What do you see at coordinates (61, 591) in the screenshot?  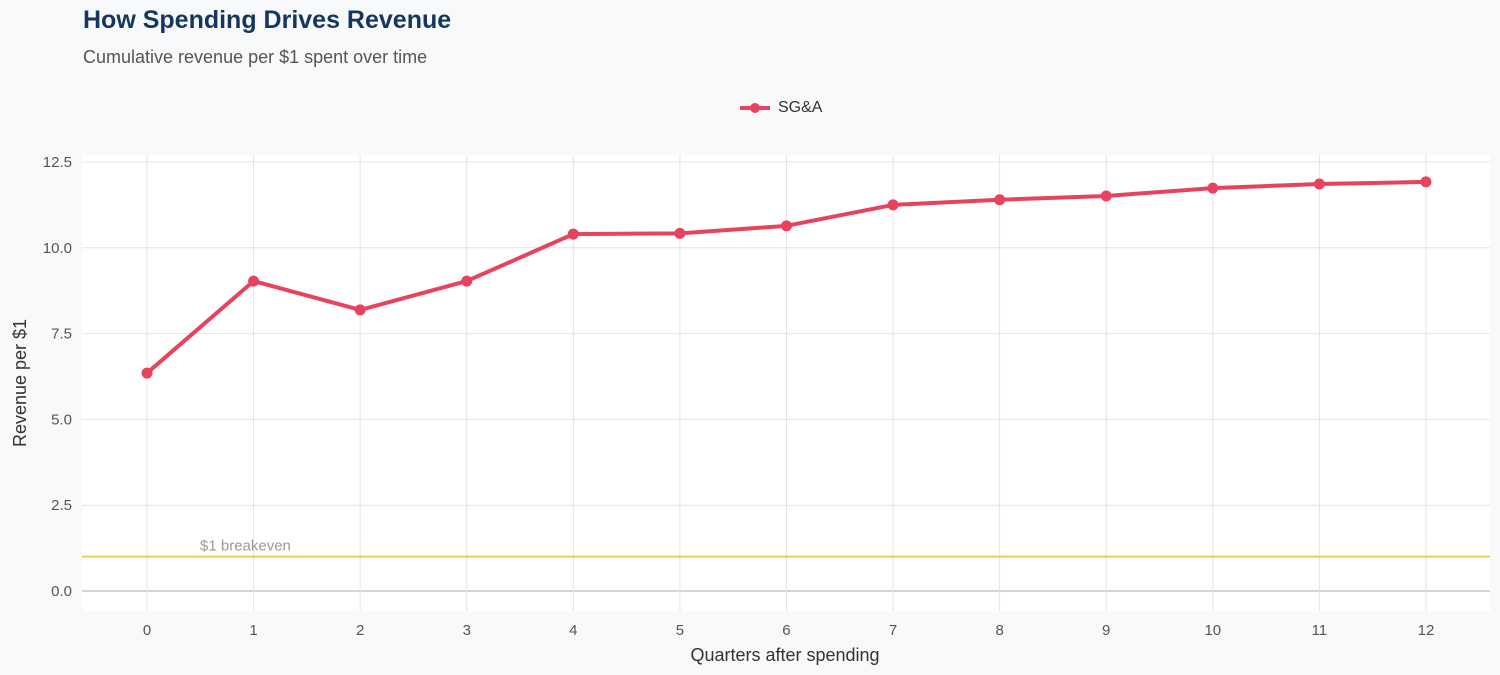 I see `y-tick-label: 0.0` at bounding box center [61, 591].